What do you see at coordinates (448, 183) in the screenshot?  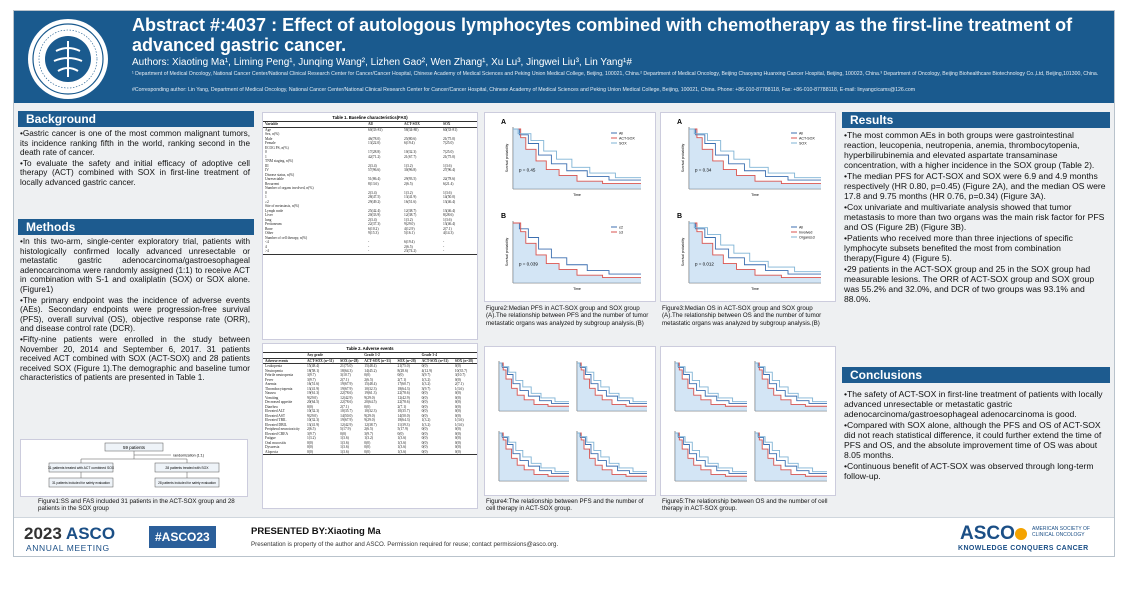 I see `table1-cell: 6(21.4)` at bounding box center [448, 183].